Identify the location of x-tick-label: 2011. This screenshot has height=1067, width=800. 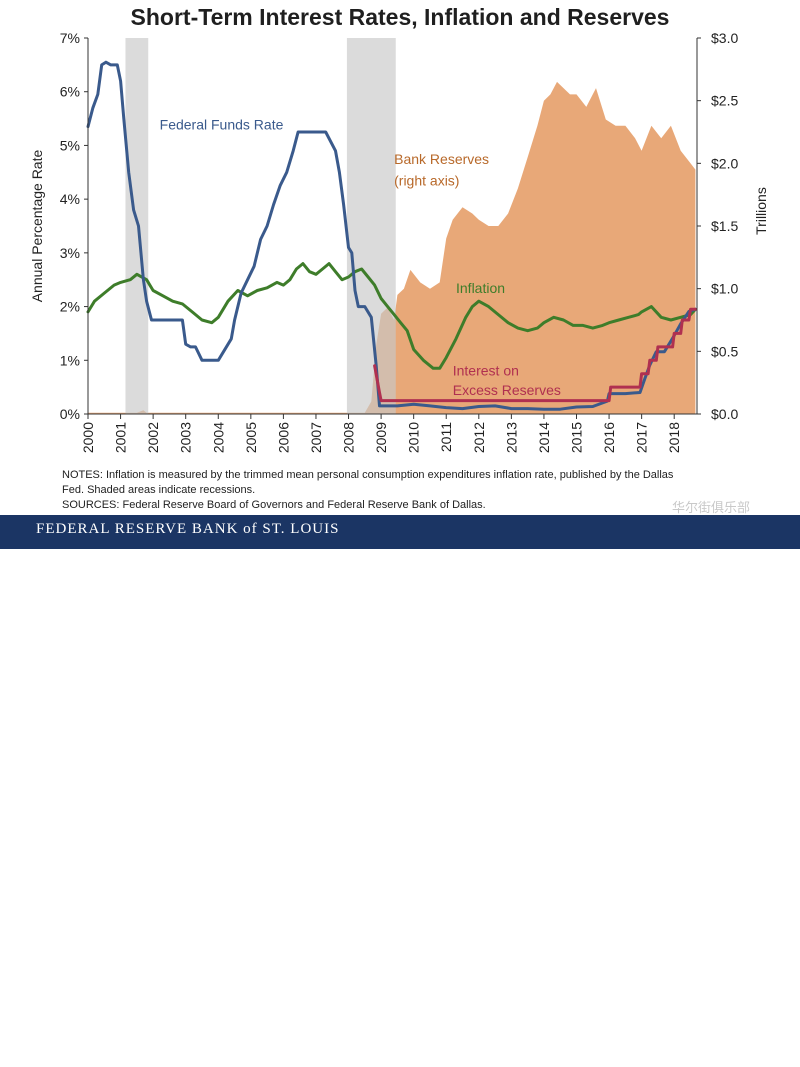
(446, 437).